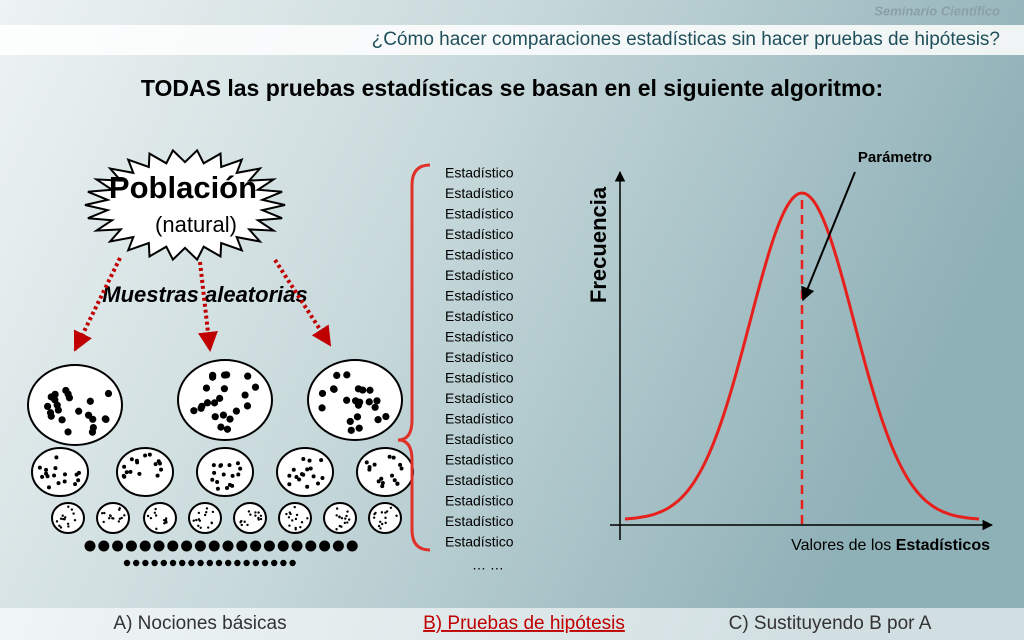  I want to click on nav-item-active: B) Pruebas de hipótesis, so click(524, 623).